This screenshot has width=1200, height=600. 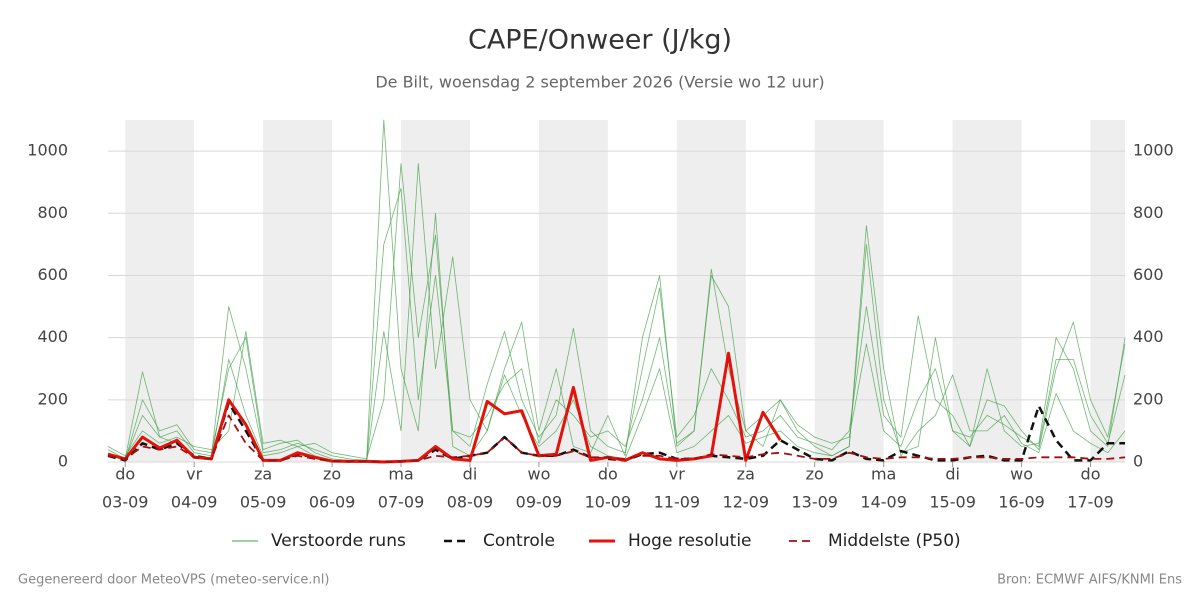 What do you see at coordinates (125, 502) in the screenshot?
I see `x-tick-date: 03-09` at bounding box center [125, 502].